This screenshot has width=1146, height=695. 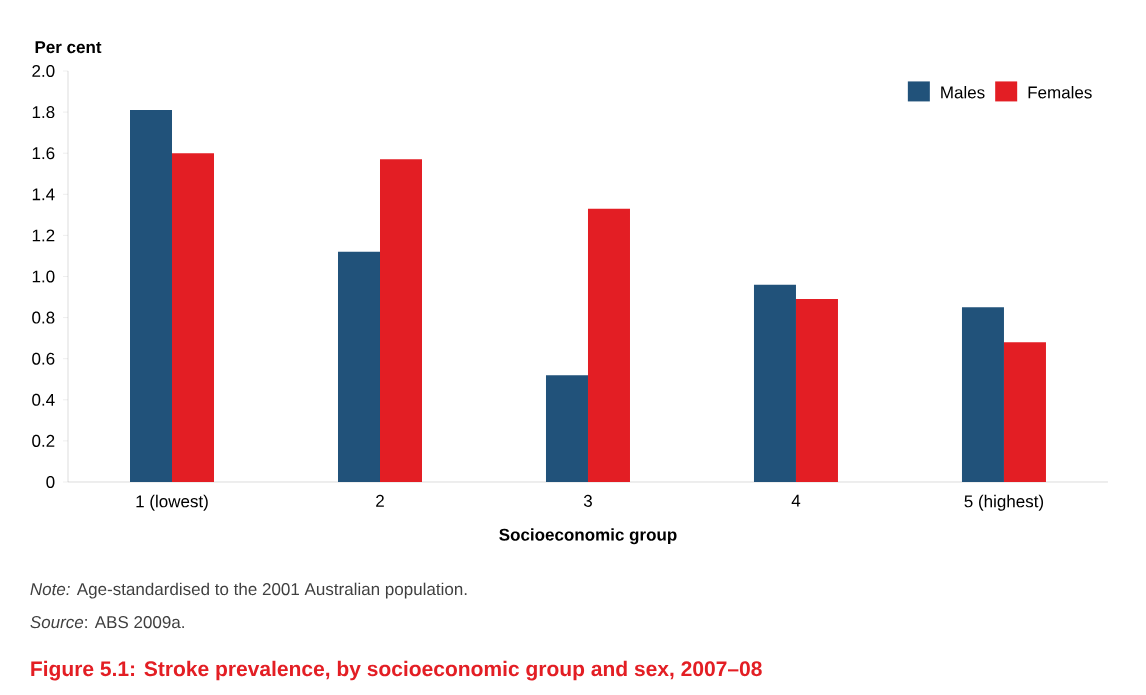 What do you see at coordinates (43, 194) in the screenshot?
I see `y-tick-label: 1.4` at bounding box center [43, 194].